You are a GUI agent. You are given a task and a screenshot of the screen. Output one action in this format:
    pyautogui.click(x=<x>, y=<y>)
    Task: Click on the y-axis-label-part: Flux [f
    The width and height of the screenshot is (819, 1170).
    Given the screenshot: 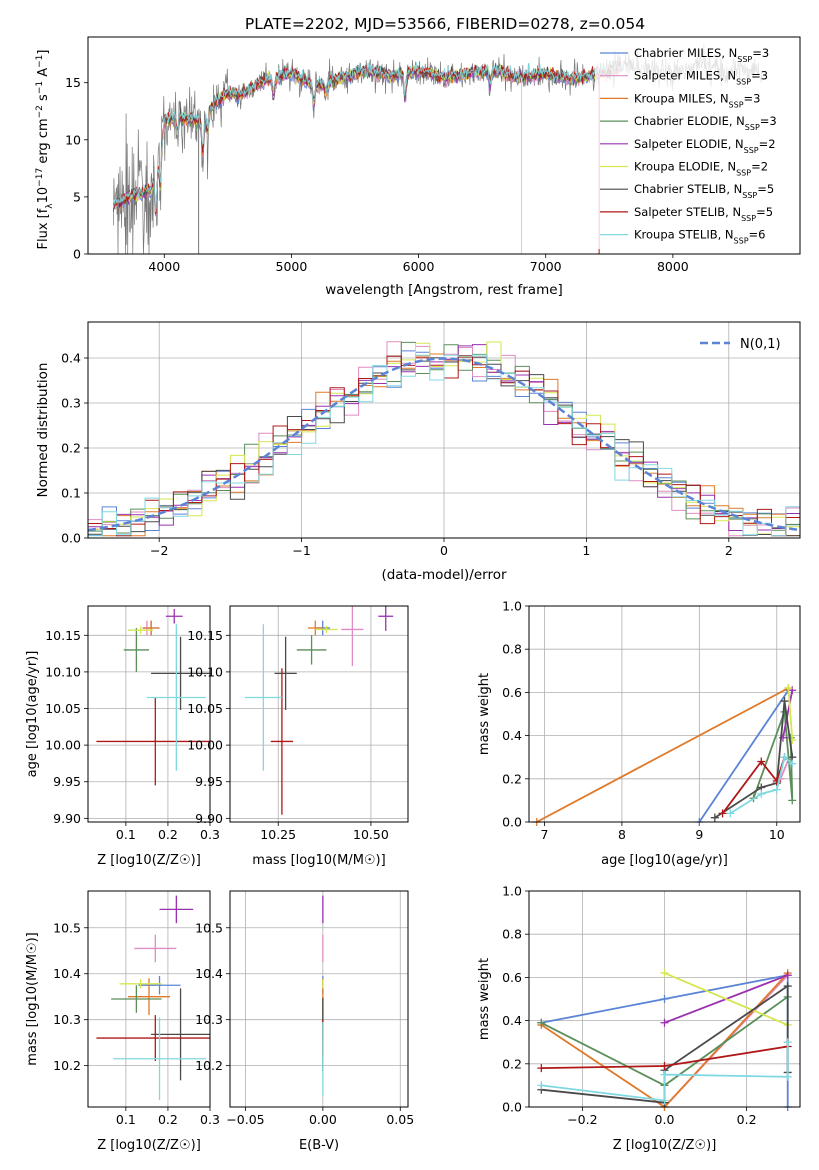 What is the action you would take?
    pyautogui.click(x=43, y=228)
    